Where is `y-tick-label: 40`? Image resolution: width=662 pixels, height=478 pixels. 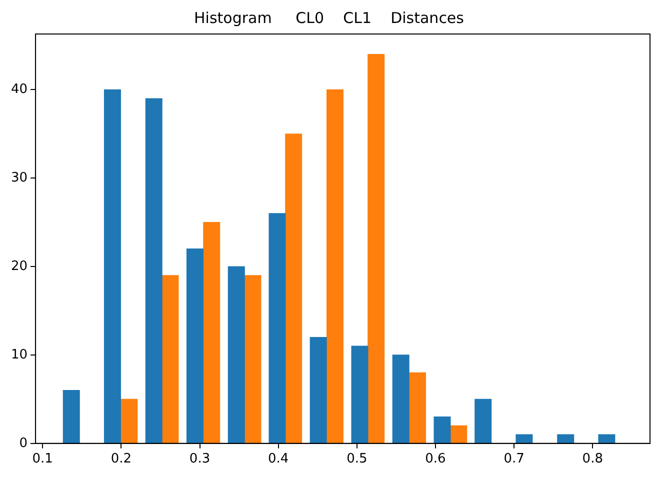
y-tick-label: 40 is located at coordinates (19, 90).